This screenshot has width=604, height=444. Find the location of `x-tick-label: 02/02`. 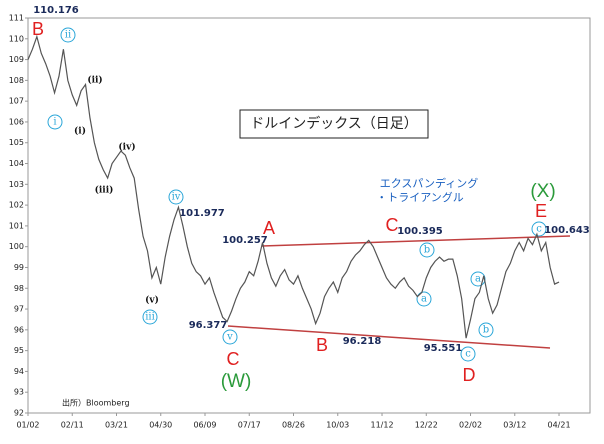

x-tick-label: 02/02 is located at coordinates (470, 425).